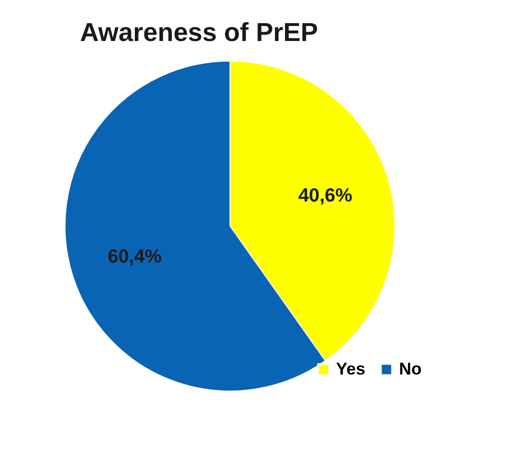 The height and width of the screenshot is (474, 505). What do you see at coordinates (135, 257) in the screenshot?
I see `data-label: 60,4%` at bounding box center [135, 257].